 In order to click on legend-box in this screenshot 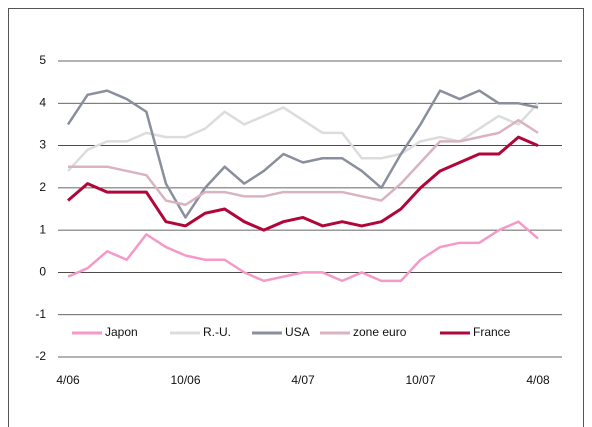, I will do `click(301, 333)`.